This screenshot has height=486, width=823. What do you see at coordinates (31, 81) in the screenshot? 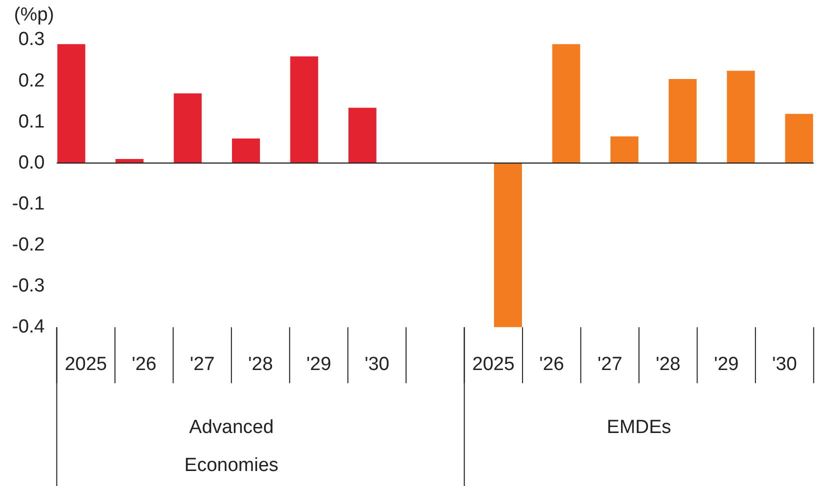
I see `y-tick-label: 0.2` at bounding box center [31, 81].